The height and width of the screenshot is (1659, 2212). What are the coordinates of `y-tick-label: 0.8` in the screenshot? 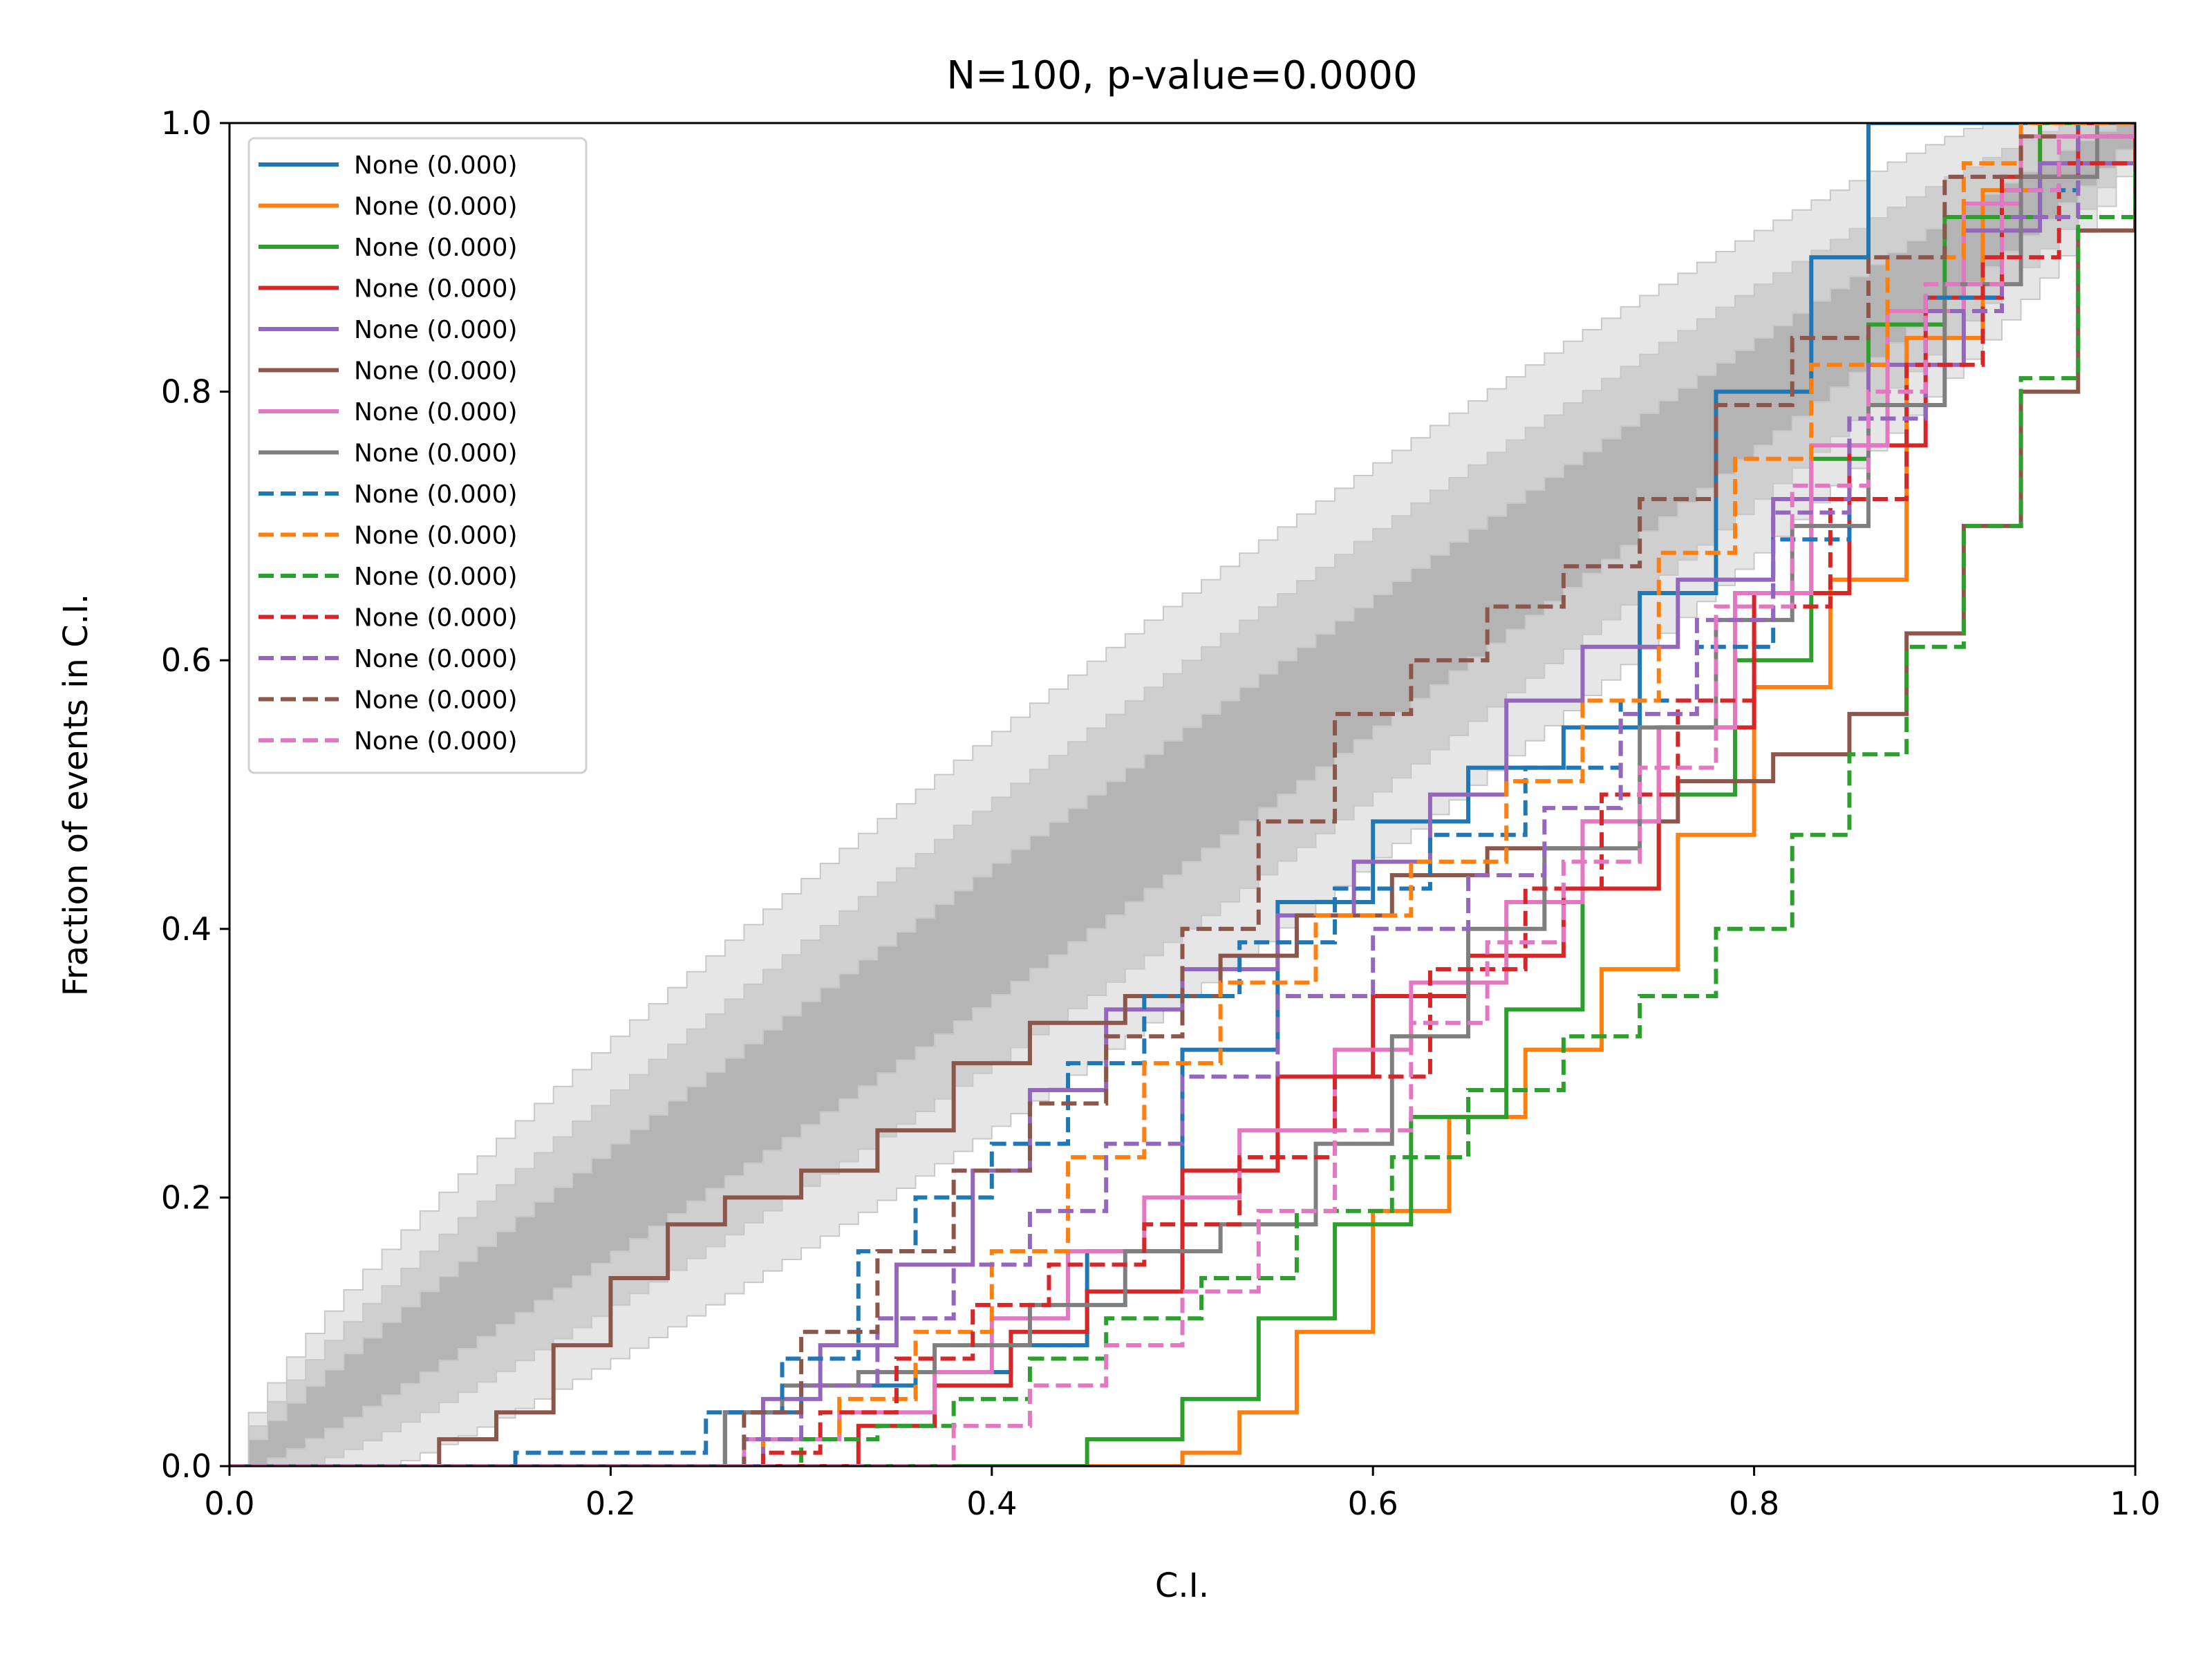 It's located at (187, 392).